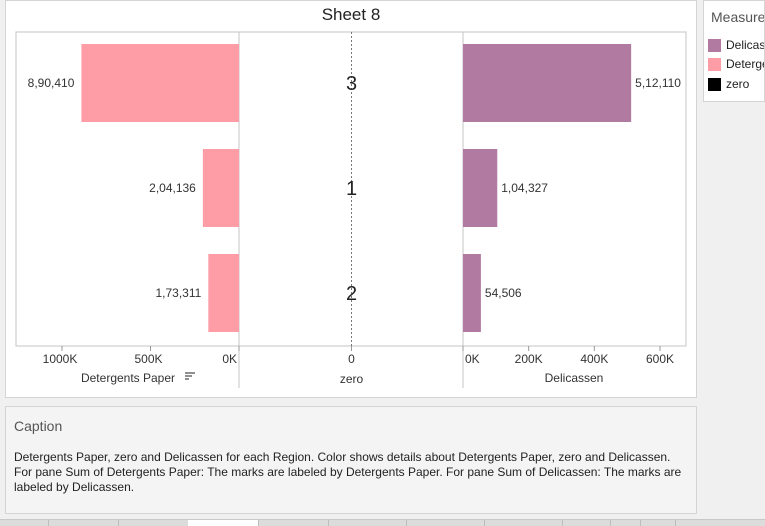  I want to click on caption-title: Caption, so click(38, 426).